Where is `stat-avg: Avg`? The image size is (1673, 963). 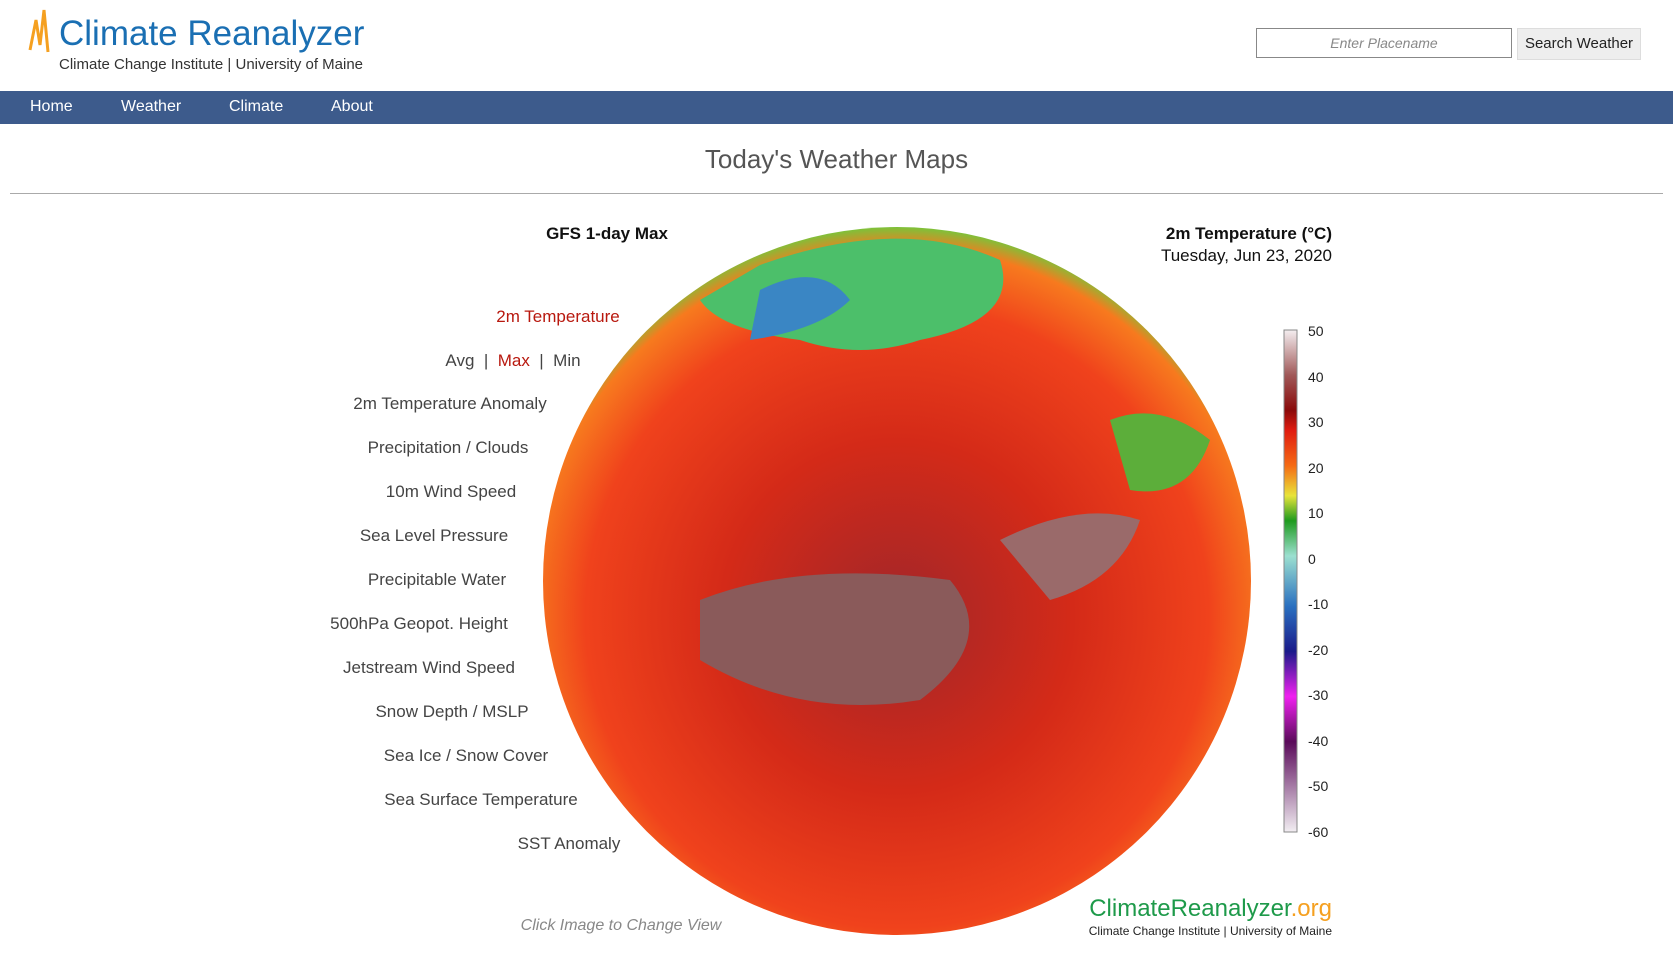
stat-avg: Avg is located at coordinates (460, 360).